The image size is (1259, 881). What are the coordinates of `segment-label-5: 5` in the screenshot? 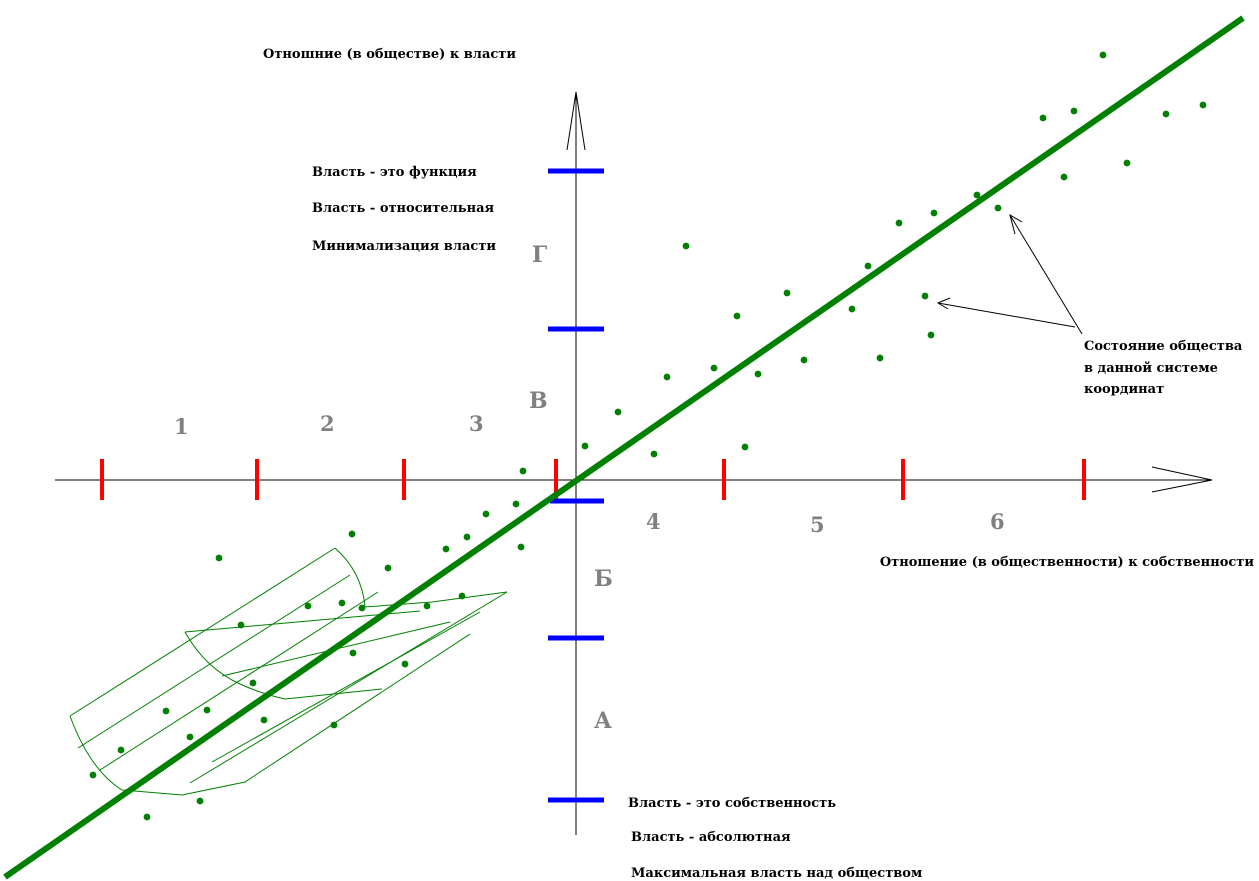 It's located at (817, 524).